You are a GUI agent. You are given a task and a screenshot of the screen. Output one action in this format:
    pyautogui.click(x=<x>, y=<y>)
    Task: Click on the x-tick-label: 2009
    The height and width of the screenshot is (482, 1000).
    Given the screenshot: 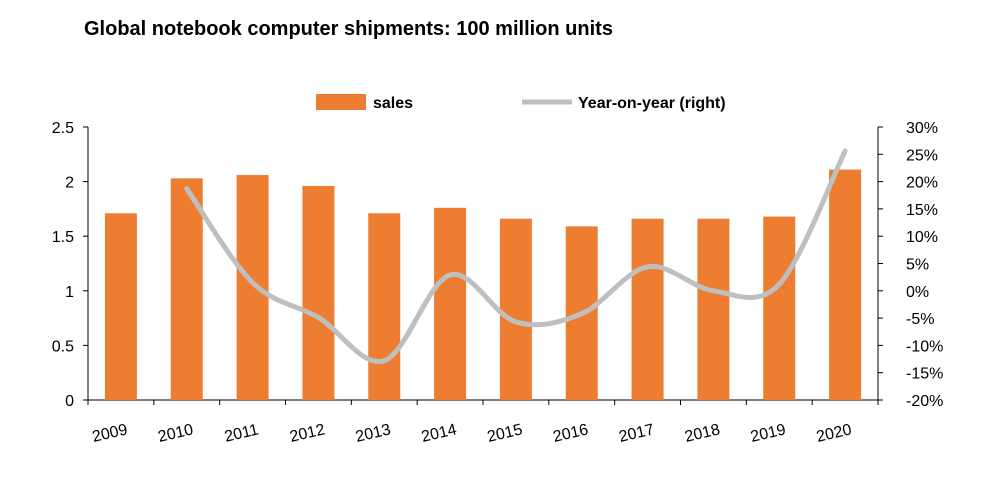 What is the action you would take?
    pyautogui.click(x=110, y=433)
    